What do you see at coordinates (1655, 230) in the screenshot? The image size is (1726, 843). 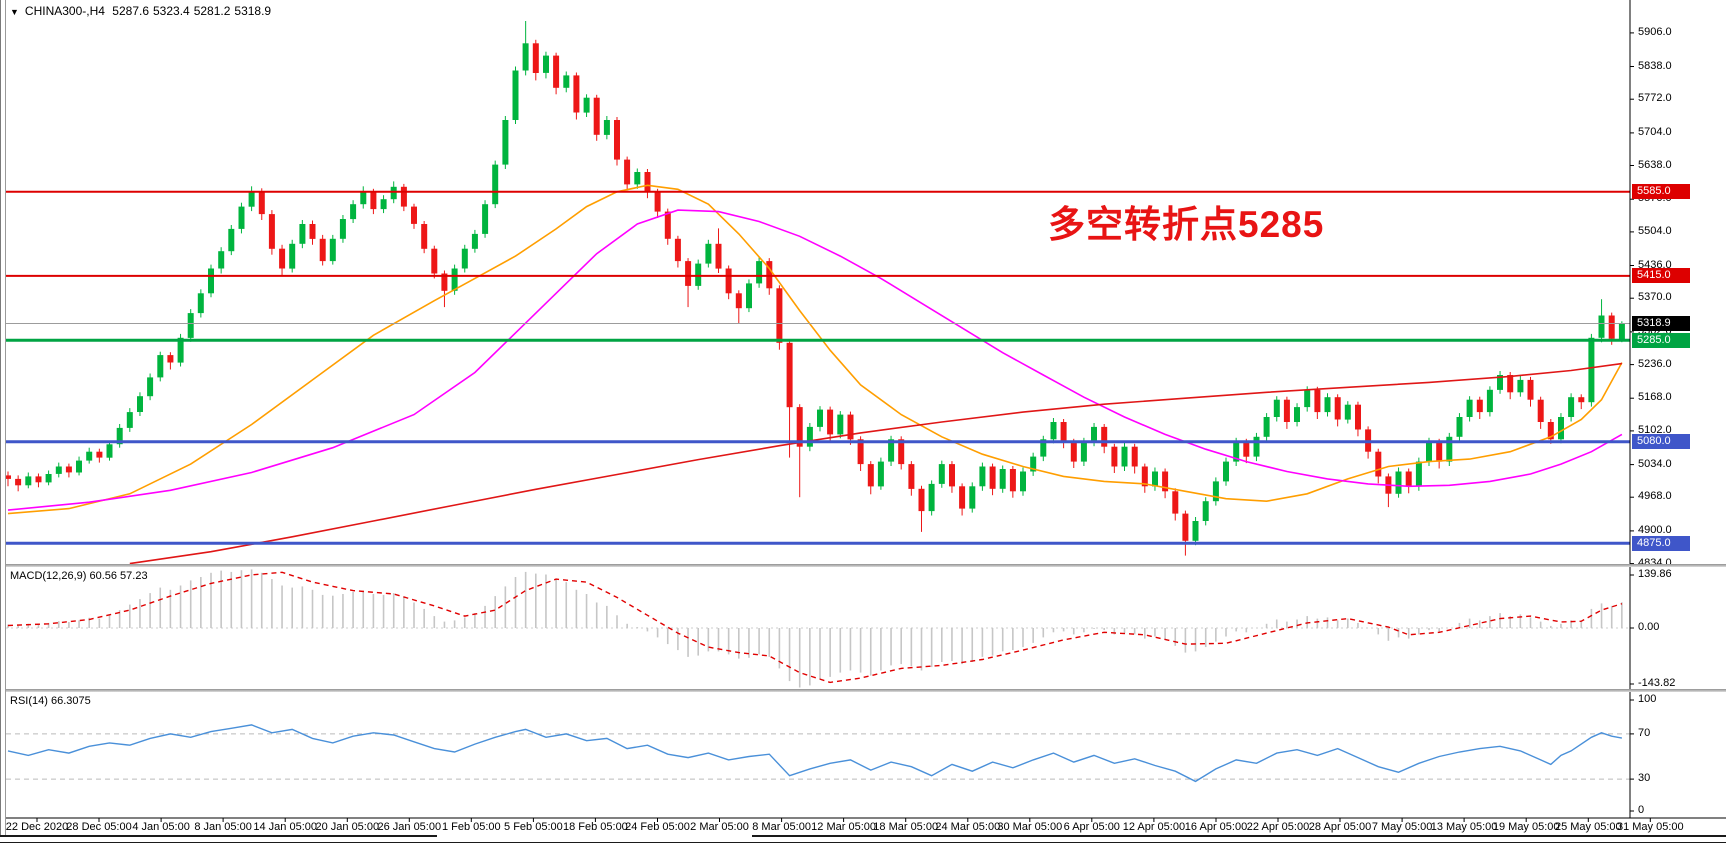 I see `price-tick-label: 5504.0` at bounding box center [1655, 230].